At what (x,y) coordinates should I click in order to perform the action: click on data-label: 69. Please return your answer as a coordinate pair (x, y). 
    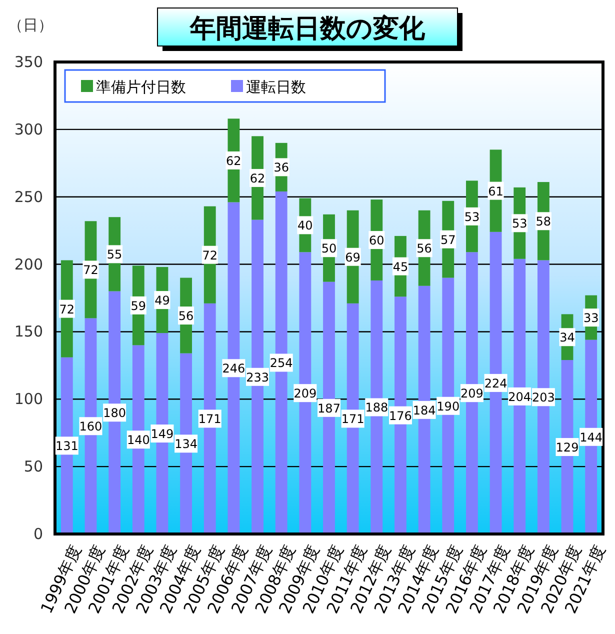
    Looking at the image, I should click on (352, 257).